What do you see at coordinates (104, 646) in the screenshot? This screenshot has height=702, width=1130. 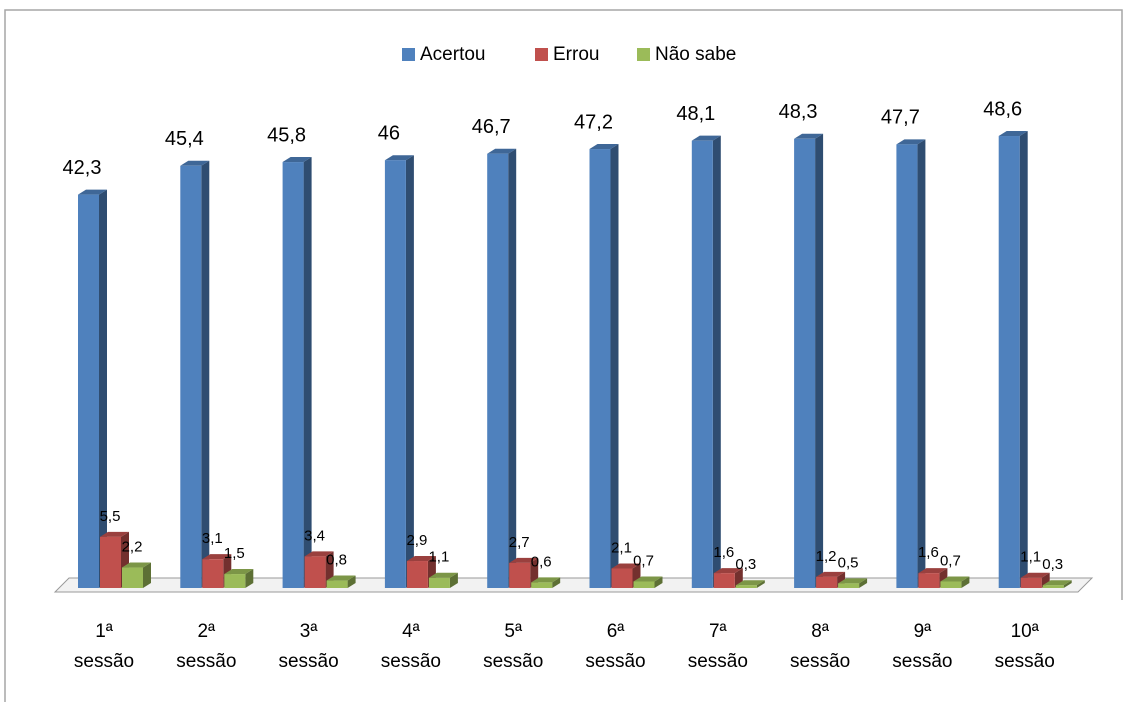 I see `x-tick-label: 1ª sessão` at bounding box center [104, 646].